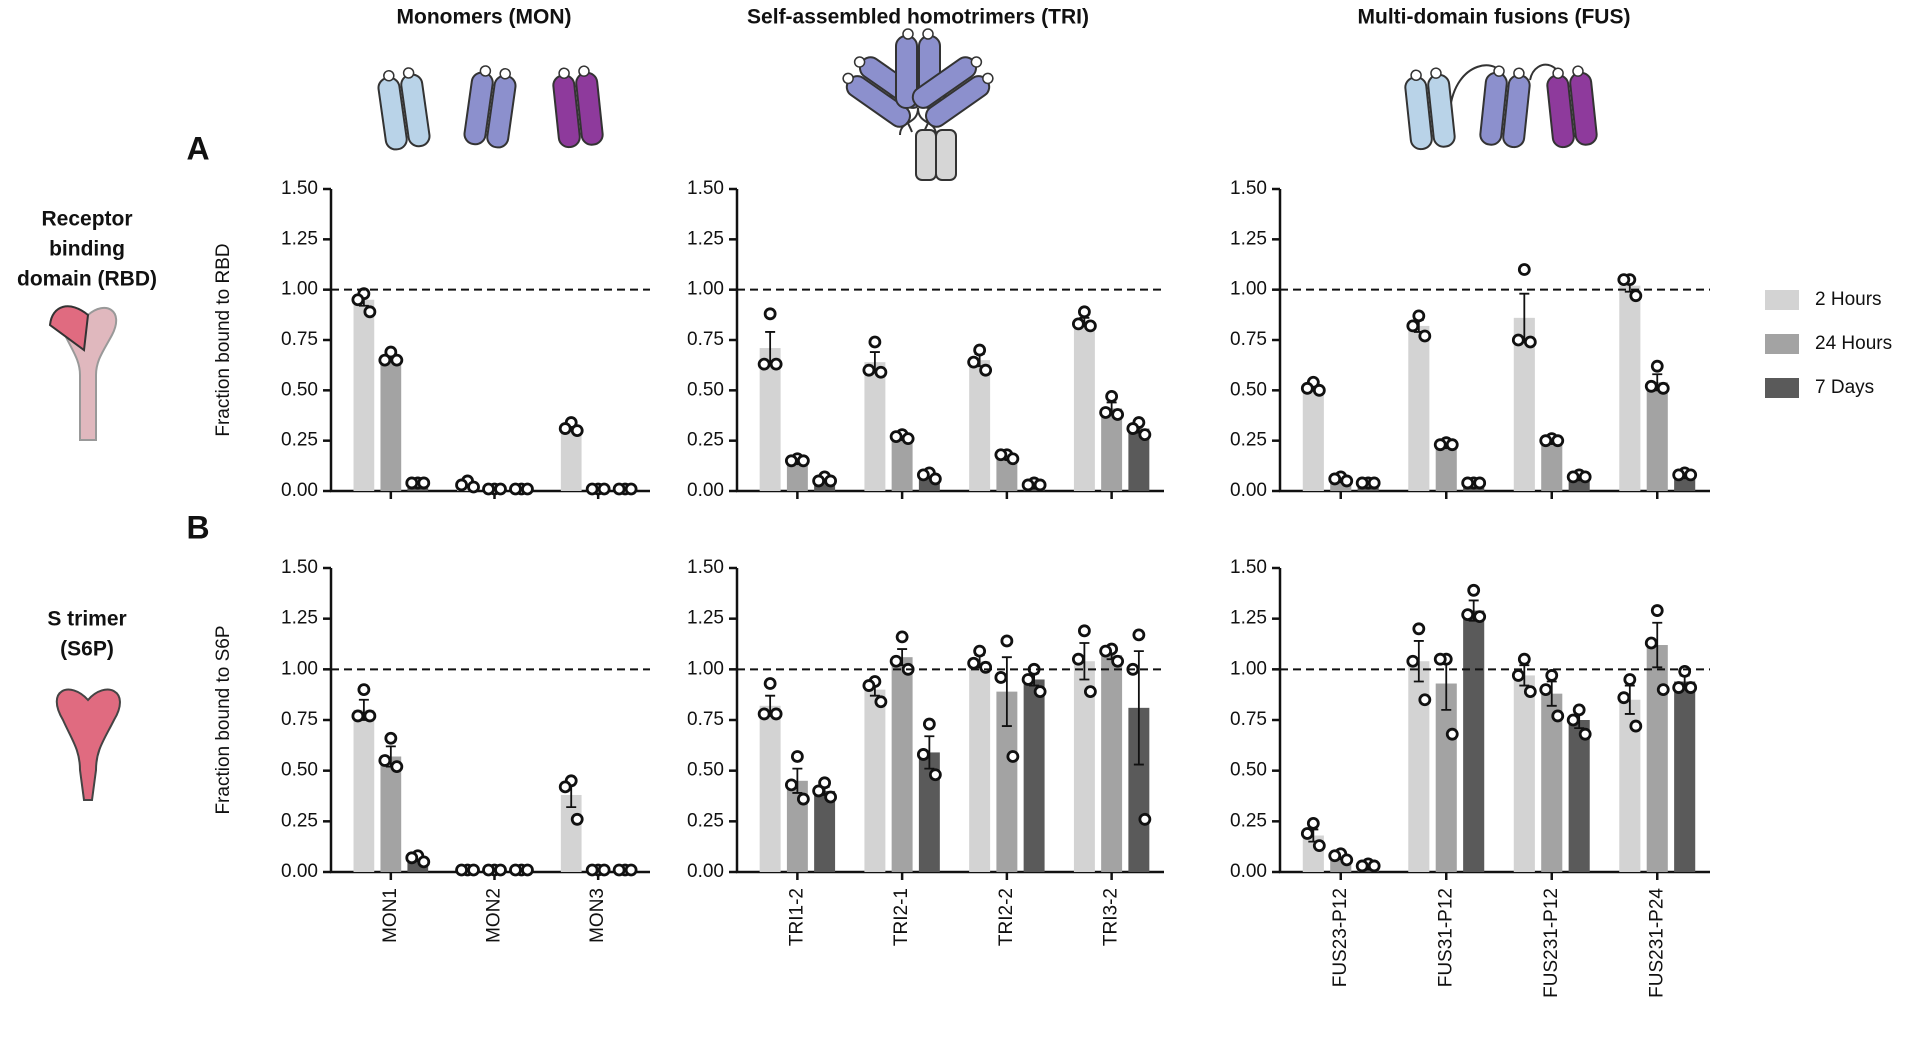  I want to click on legend-swatch, so click(1782, 300).